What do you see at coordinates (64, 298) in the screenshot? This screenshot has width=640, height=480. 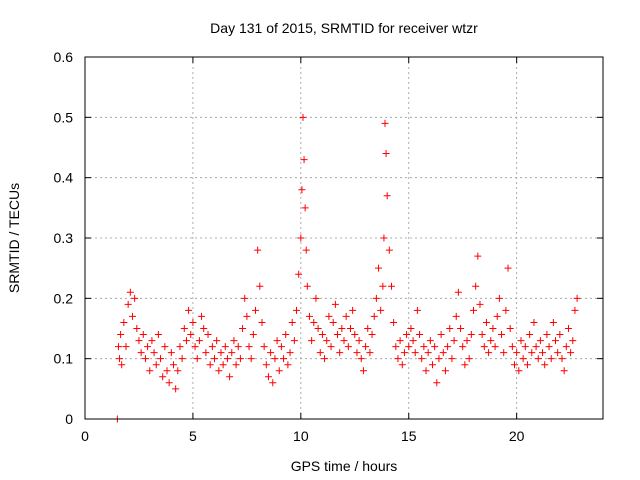 I see `y-tick-label: 0.2` at bounding box center [64, 298].